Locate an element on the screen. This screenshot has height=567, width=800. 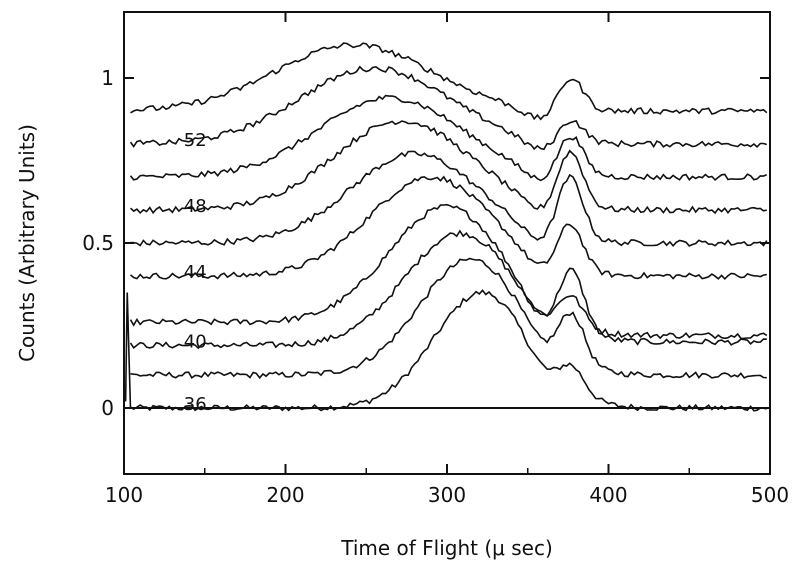
x-tick-label: 500 is located at coordinates (770, 495).